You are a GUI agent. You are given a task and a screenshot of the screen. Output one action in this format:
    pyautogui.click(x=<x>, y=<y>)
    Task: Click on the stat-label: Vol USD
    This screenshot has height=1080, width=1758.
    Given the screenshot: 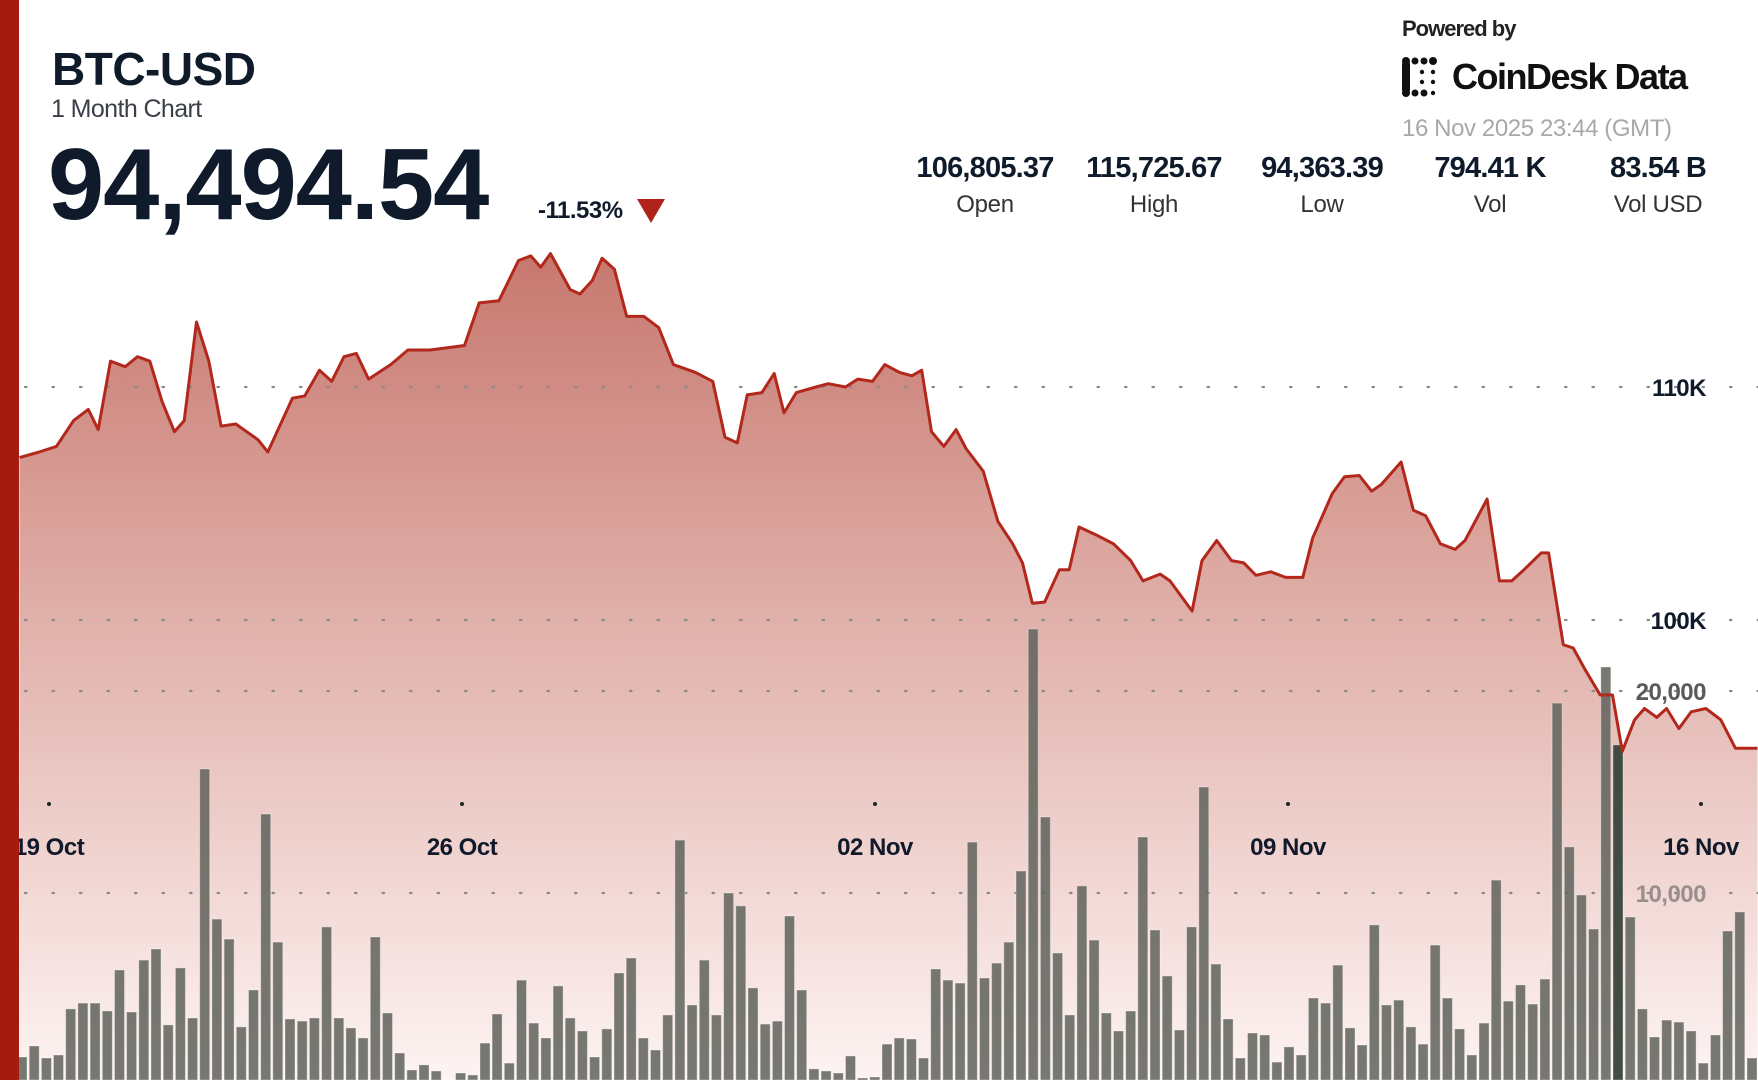 What is the action you would take?
    pyautogui.click(x=1658, y=204)
    